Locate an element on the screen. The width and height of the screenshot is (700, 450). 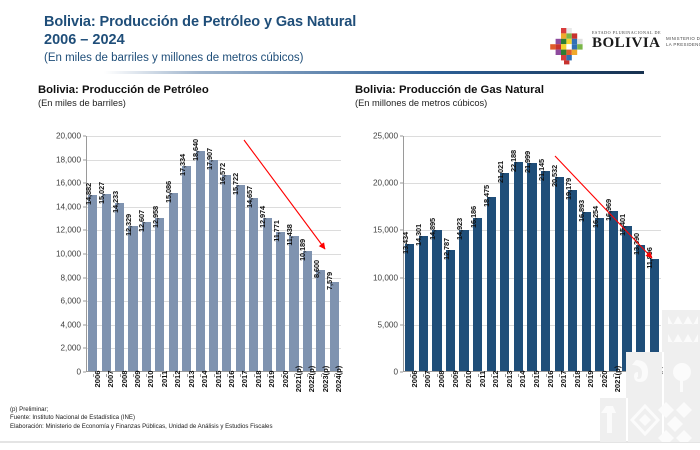
bar: 11,438 is located at coordinates (292, 297).